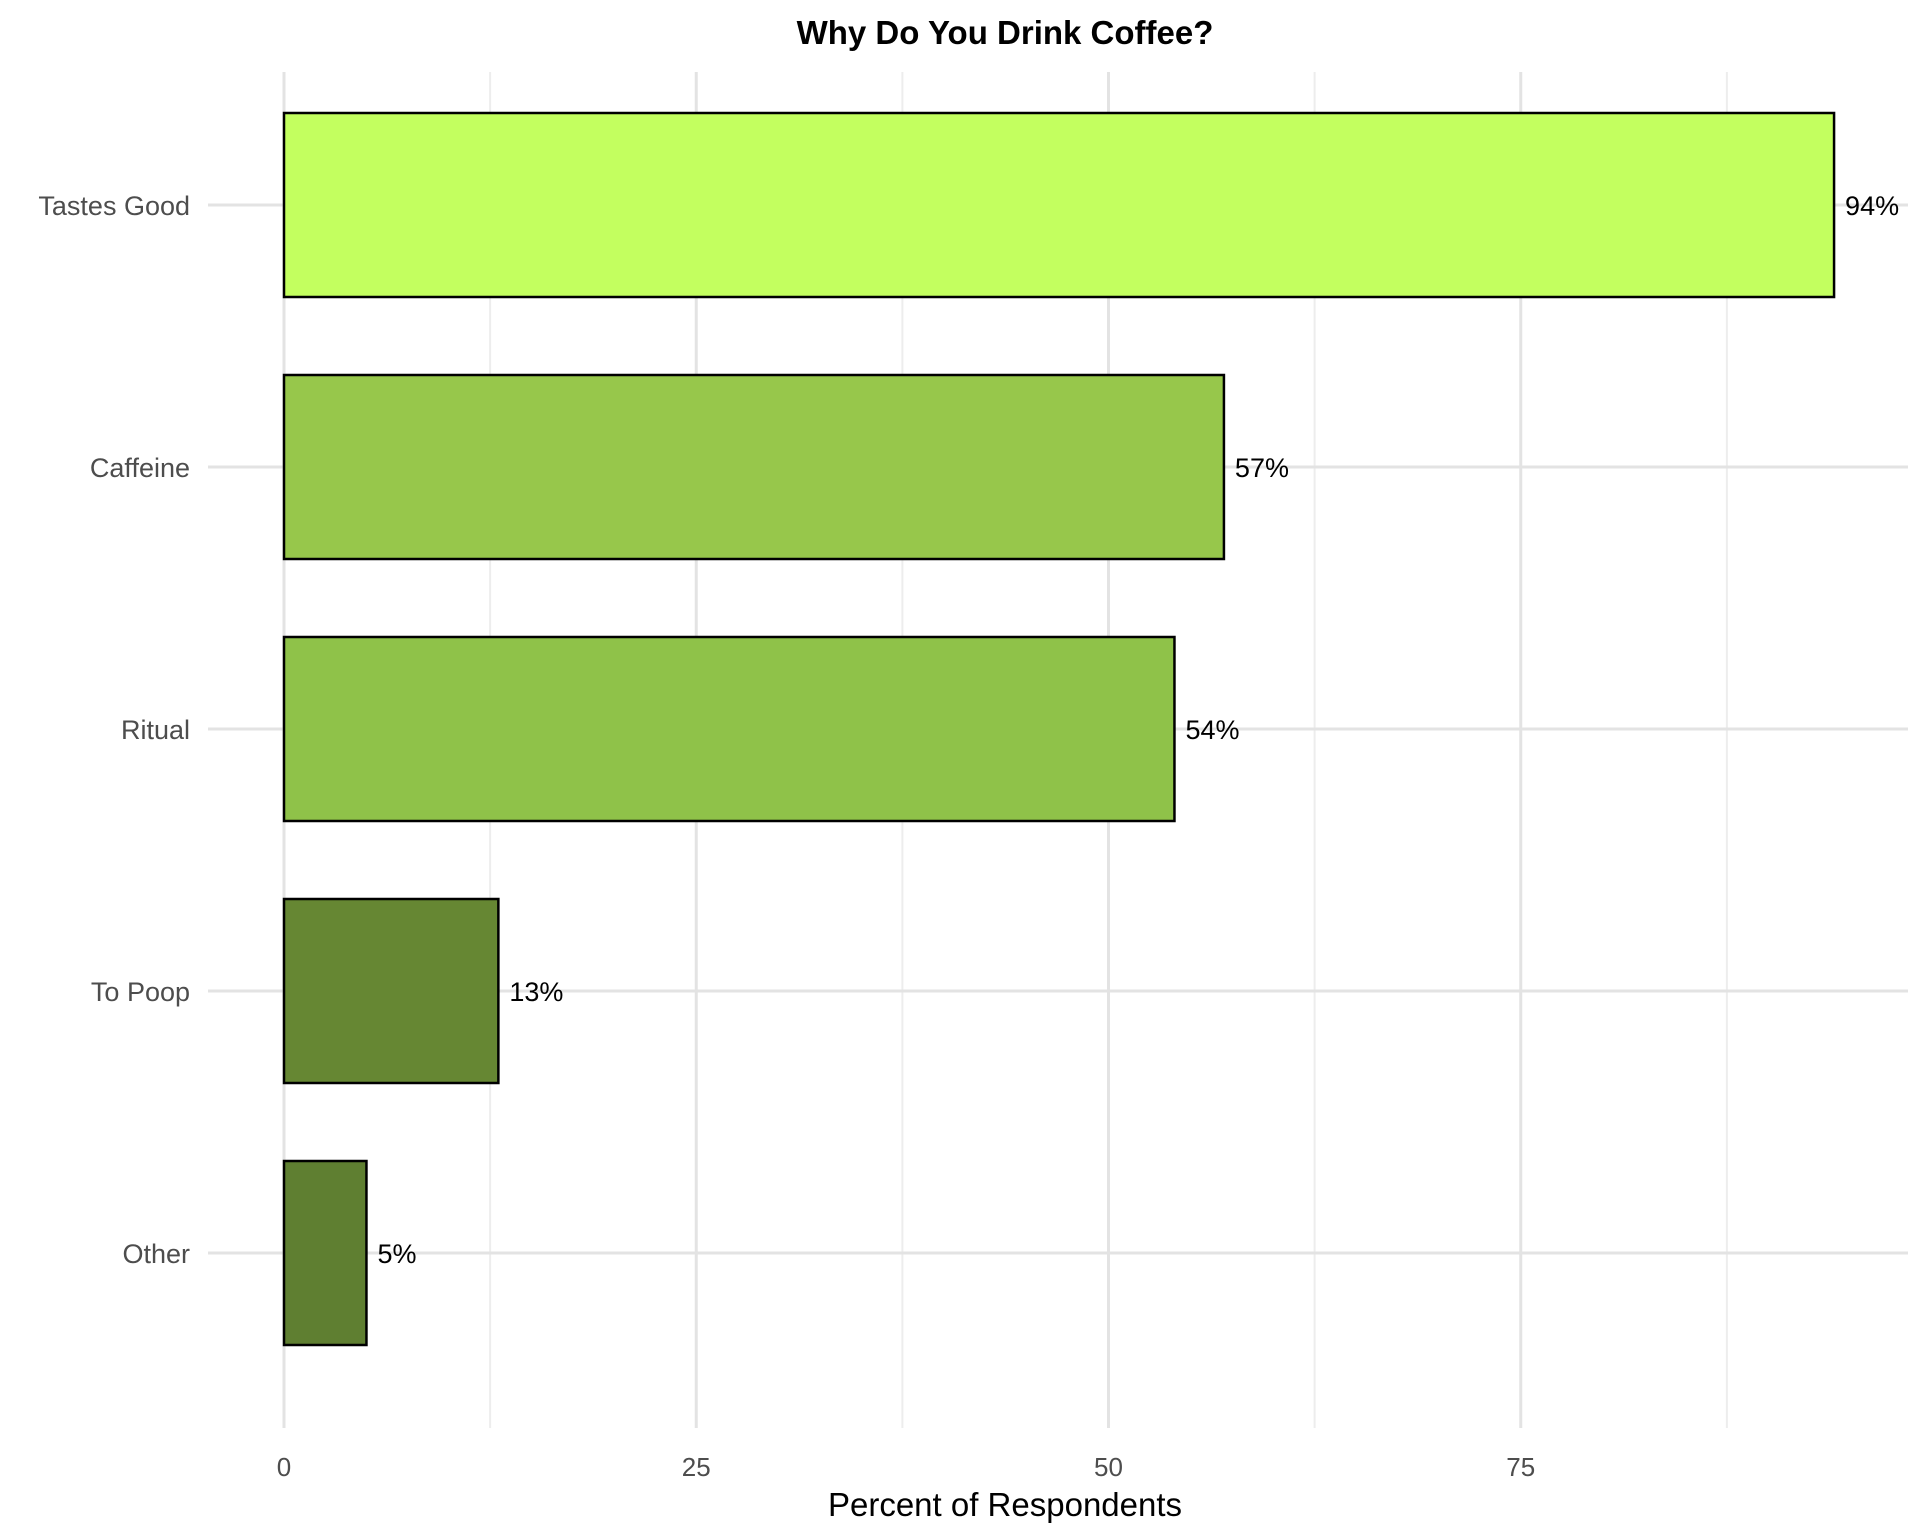  What do you see at coordinates (114, 206) in the screenshot?
I see `category-label: Tastes Good` at bounding box center [114, 206].